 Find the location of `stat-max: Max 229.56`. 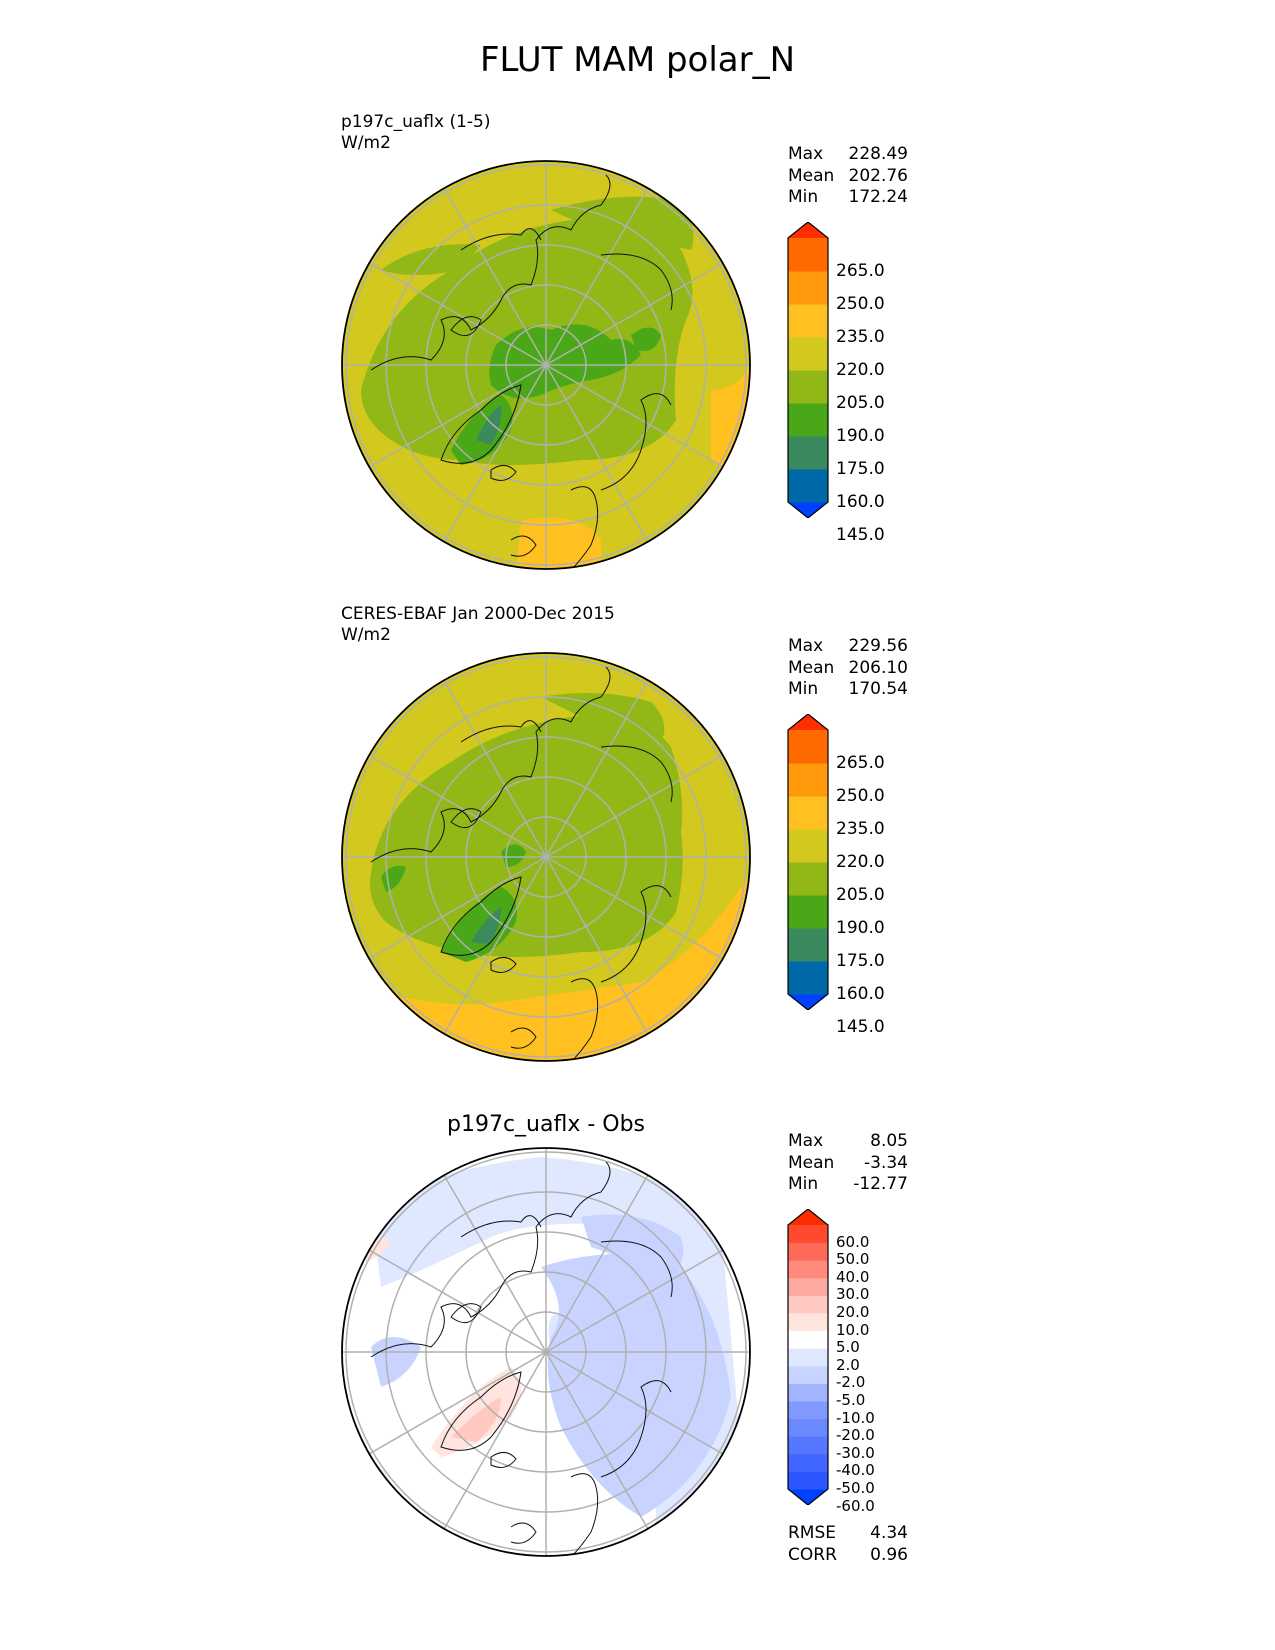

stat-max: Max 229.56 is located at coordinates (848, 646).